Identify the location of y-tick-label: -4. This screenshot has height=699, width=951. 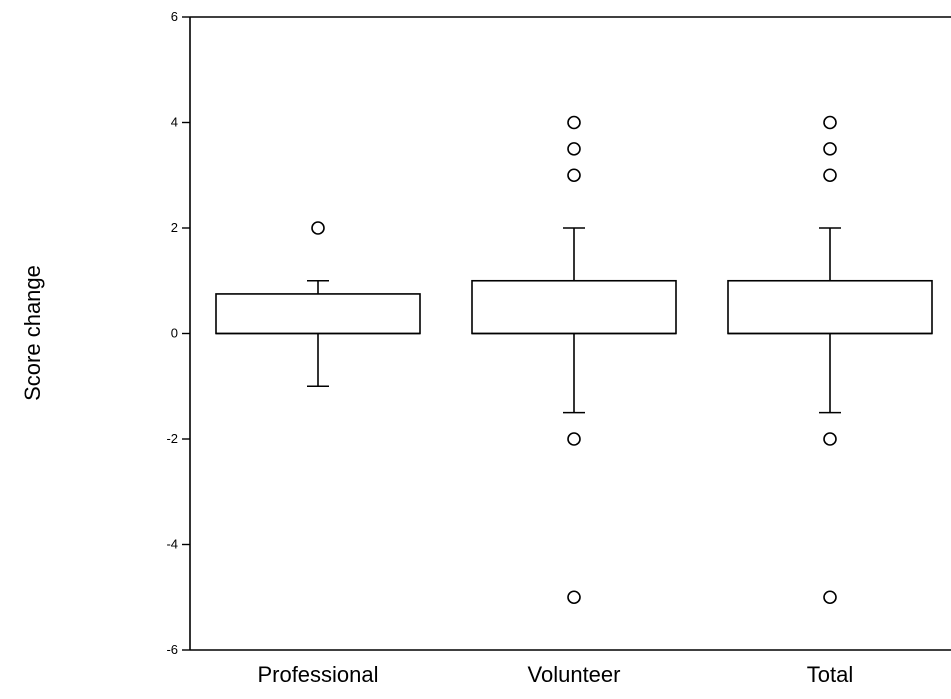
(172, 544).